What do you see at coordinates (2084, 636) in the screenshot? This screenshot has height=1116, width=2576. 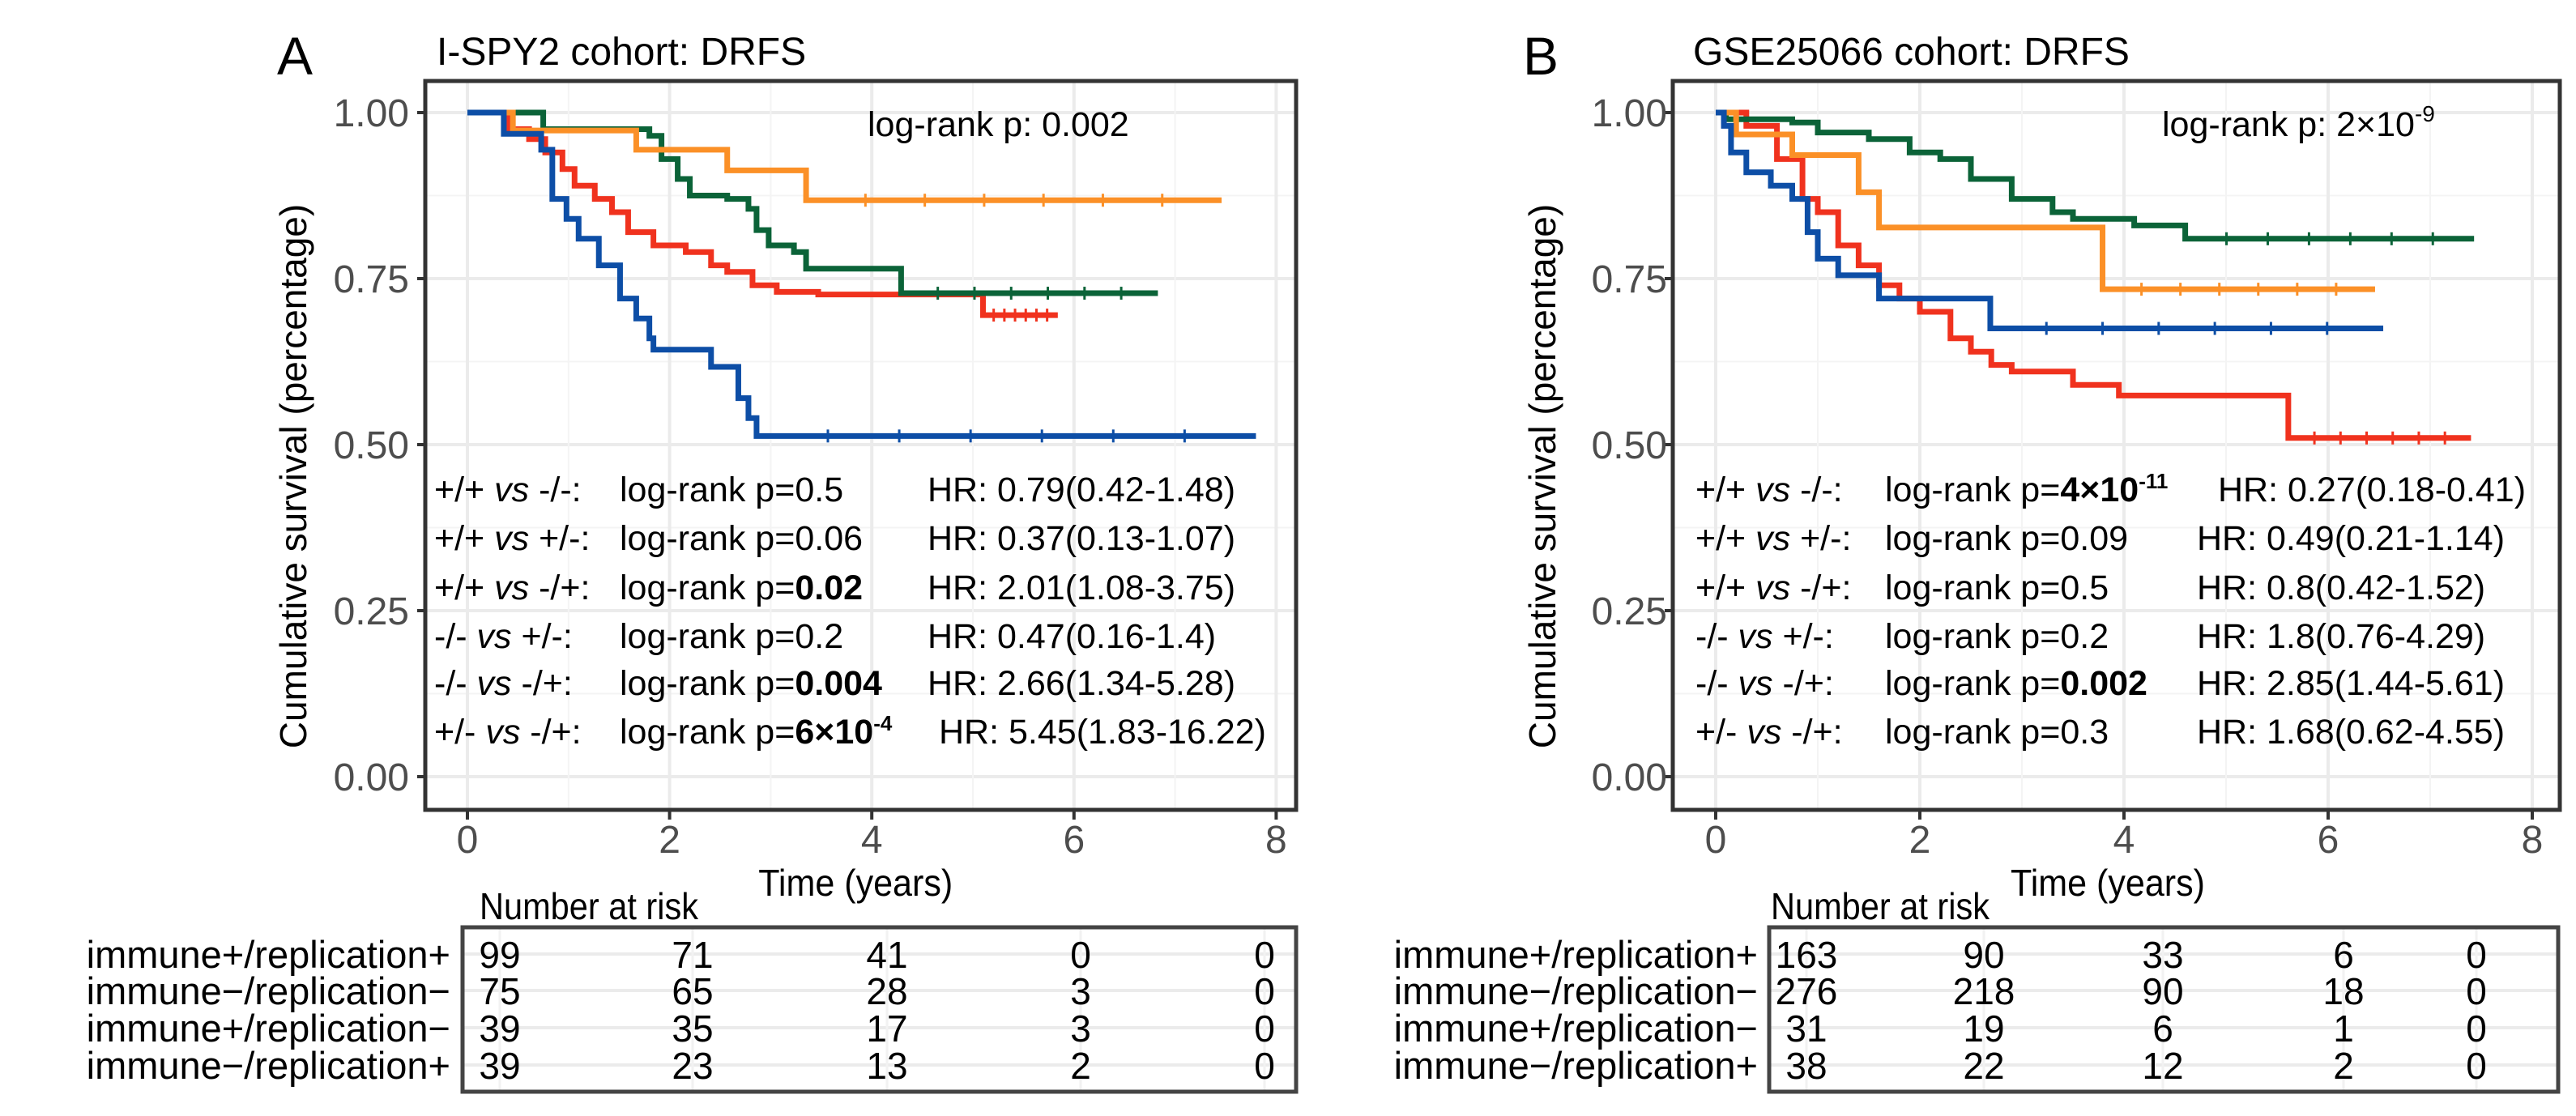 I see `p-value: 0.2` at bounding box center [2084, 636].